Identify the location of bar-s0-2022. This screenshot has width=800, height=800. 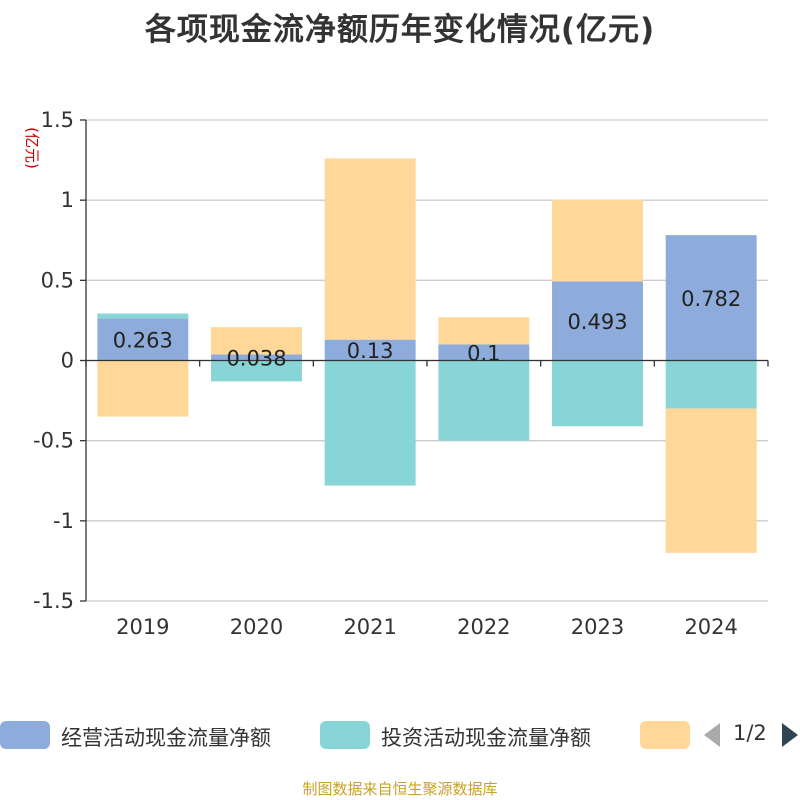
(484, 352).